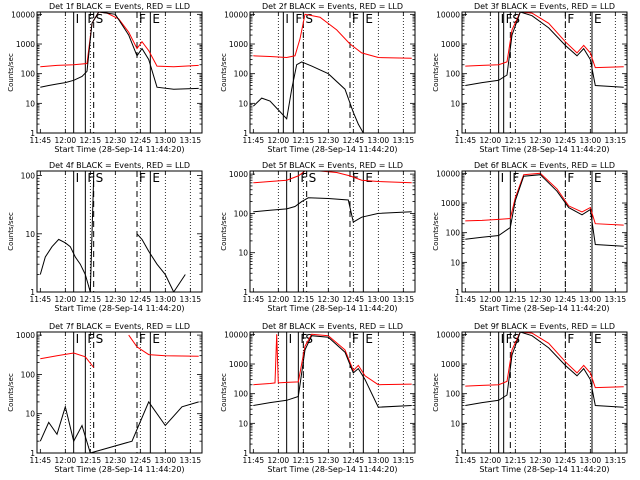 The height and width of the screenshot is (480, 640). I want to click on plot-frame, so click(332, 231).